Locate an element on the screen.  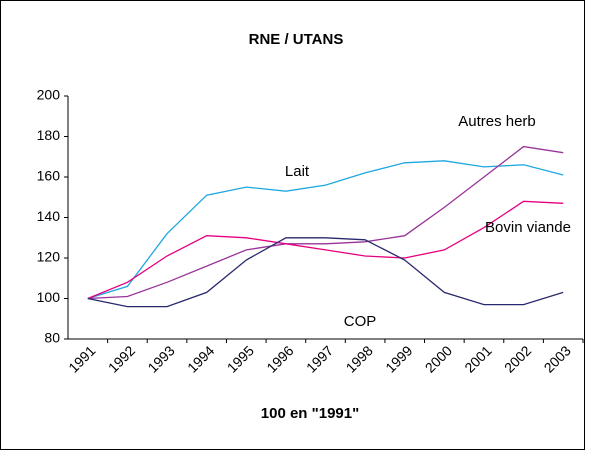
y-tick-label: 180 is located at coordinates (49, 135).